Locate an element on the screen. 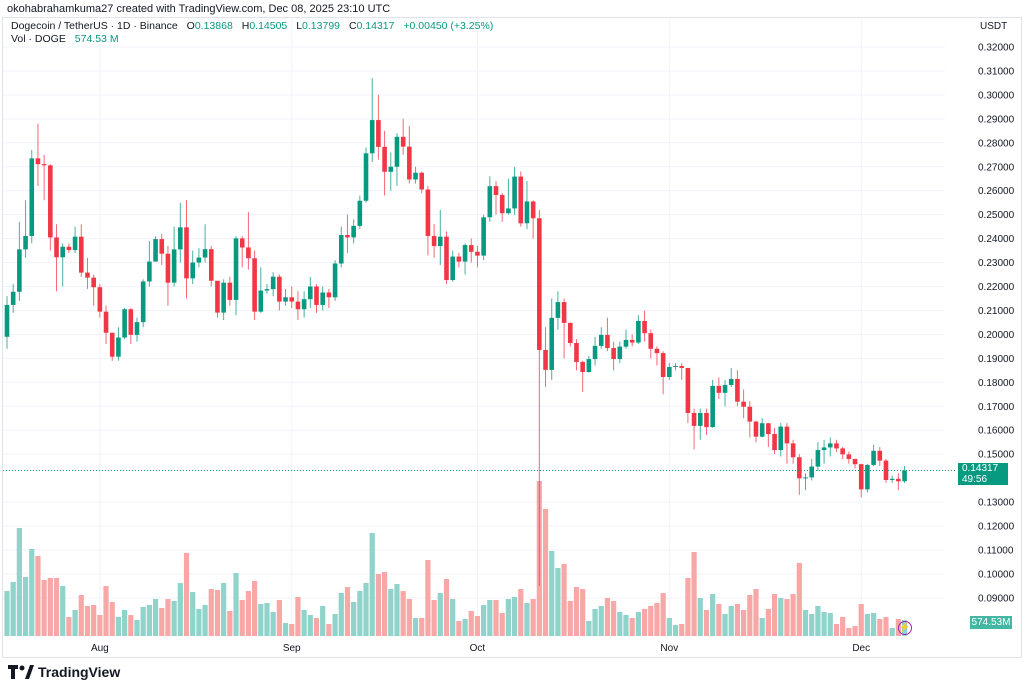  low-label: L is located at coordinates (299, 26).